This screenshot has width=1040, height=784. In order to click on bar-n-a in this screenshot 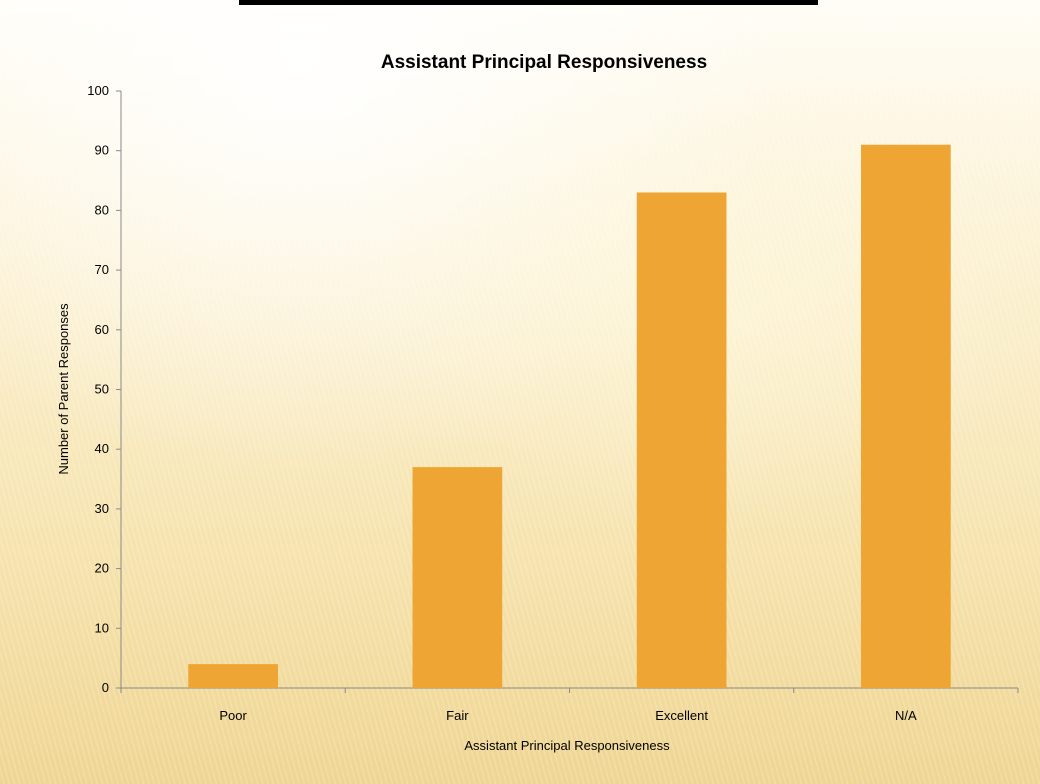, I will do `click(906, 416)`.